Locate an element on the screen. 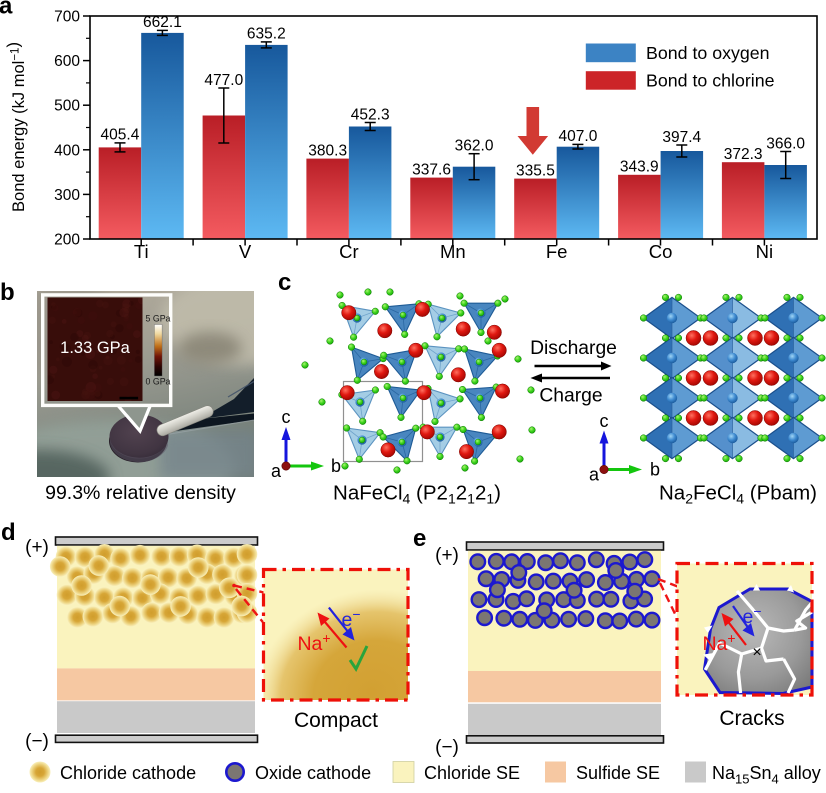  svg-text: 335.5 is located at coordinates (535, 170).